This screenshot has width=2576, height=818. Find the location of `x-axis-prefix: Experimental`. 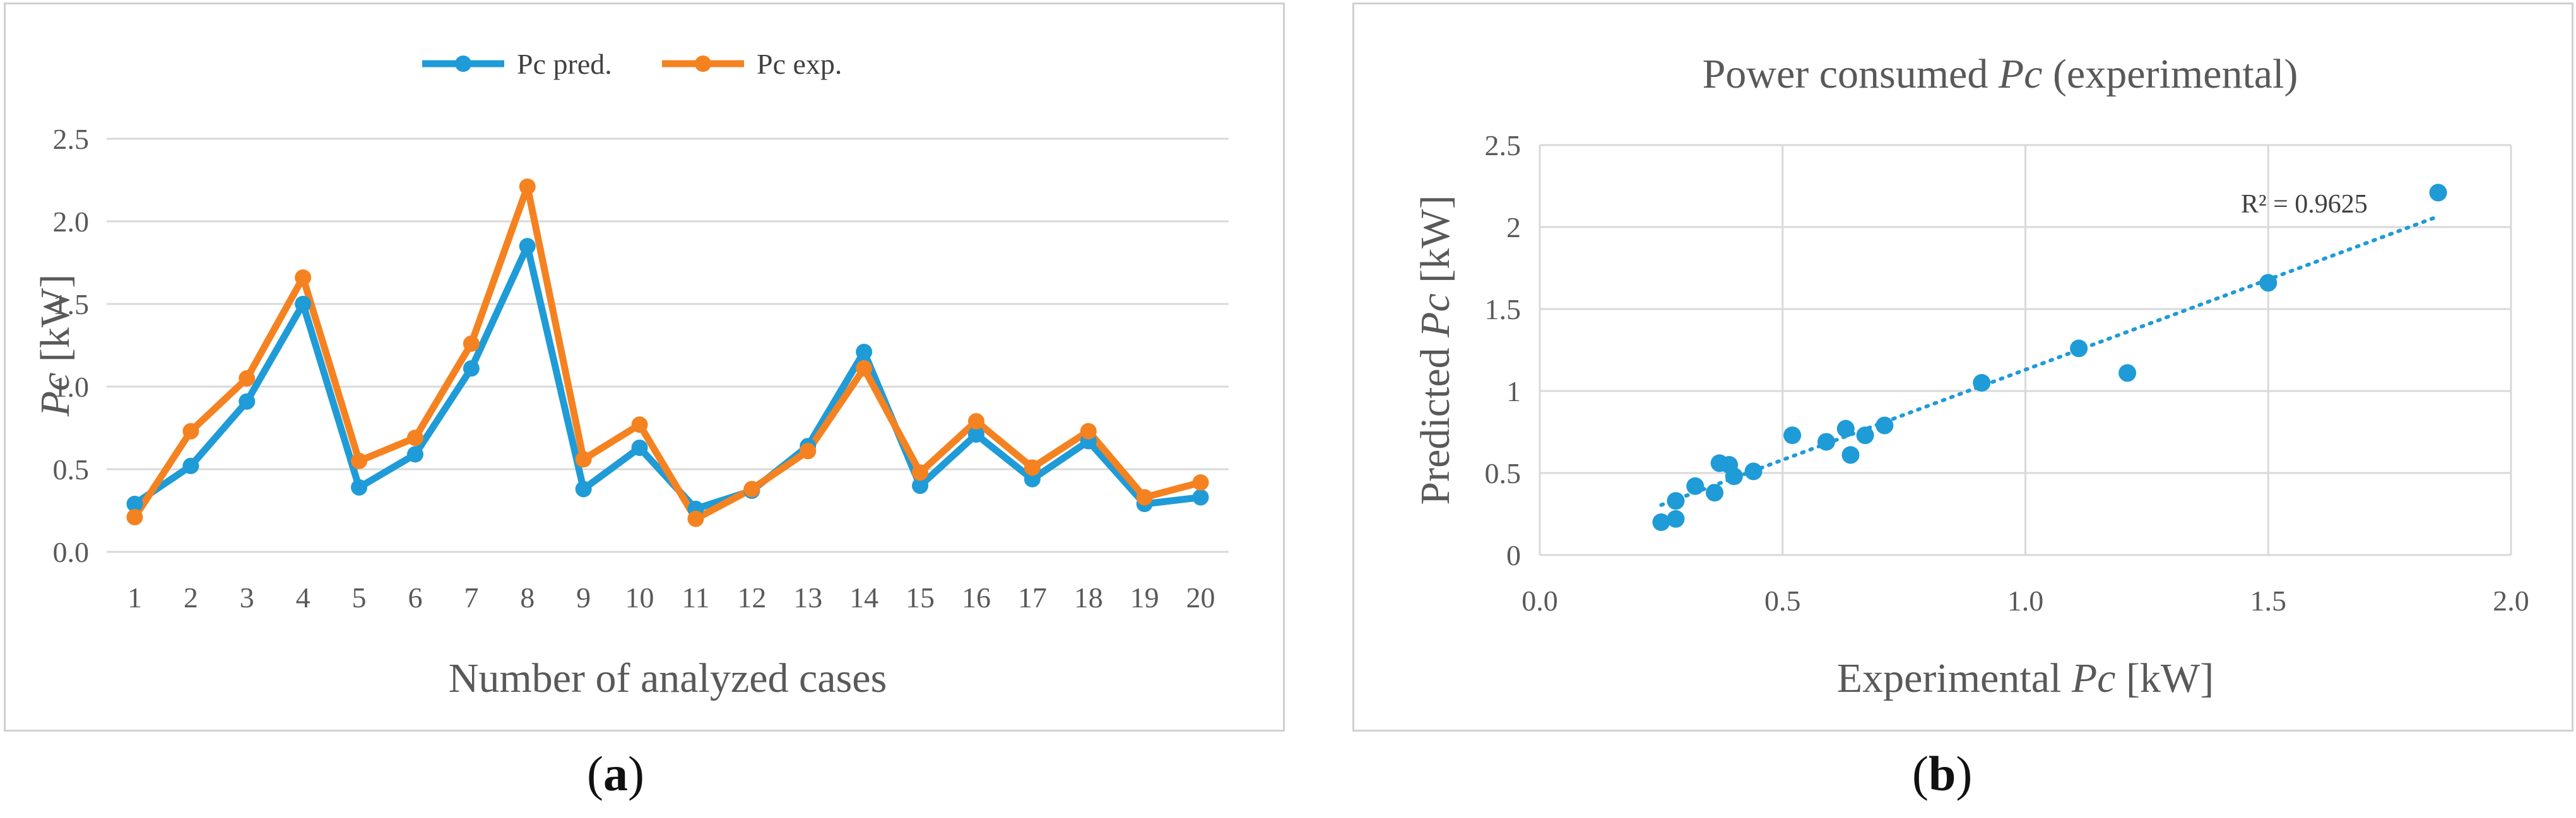

x-axis-prefix: Experimental is located at coordinates (1954, 678).